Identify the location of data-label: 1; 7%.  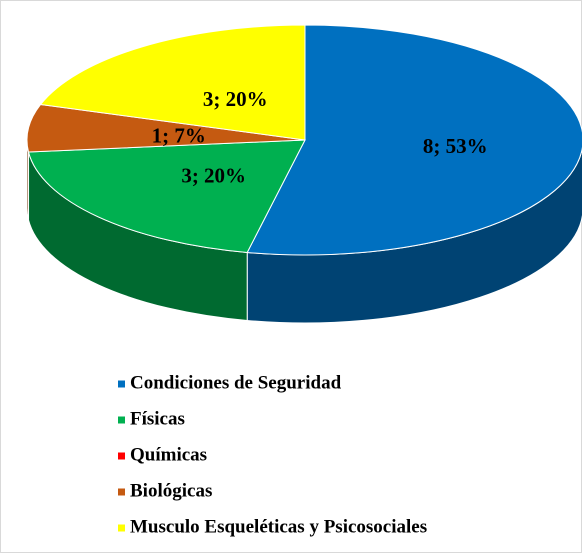
(179, 135).